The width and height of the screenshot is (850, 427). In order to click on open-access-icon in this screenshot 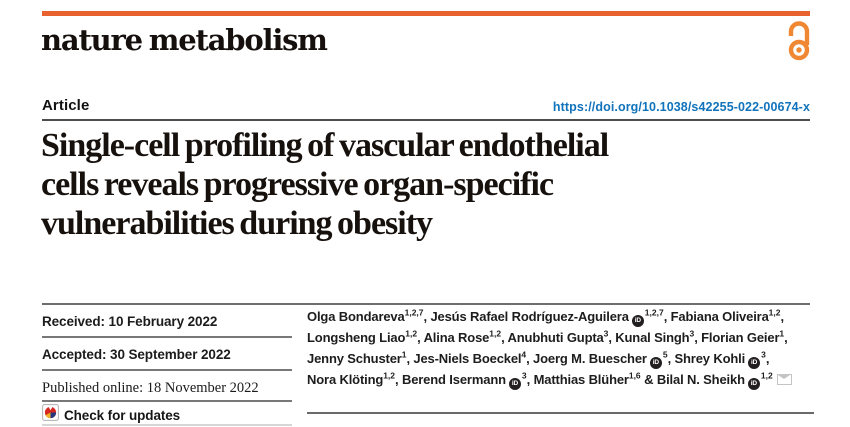, I will do `click(799, 43)`.